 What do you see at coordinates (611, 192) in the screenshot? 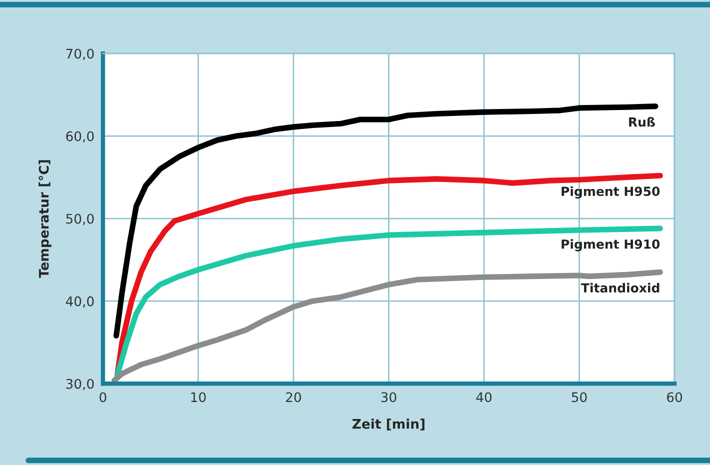
I see `series-label: Pigment H950` at bounding box center [611, 192].